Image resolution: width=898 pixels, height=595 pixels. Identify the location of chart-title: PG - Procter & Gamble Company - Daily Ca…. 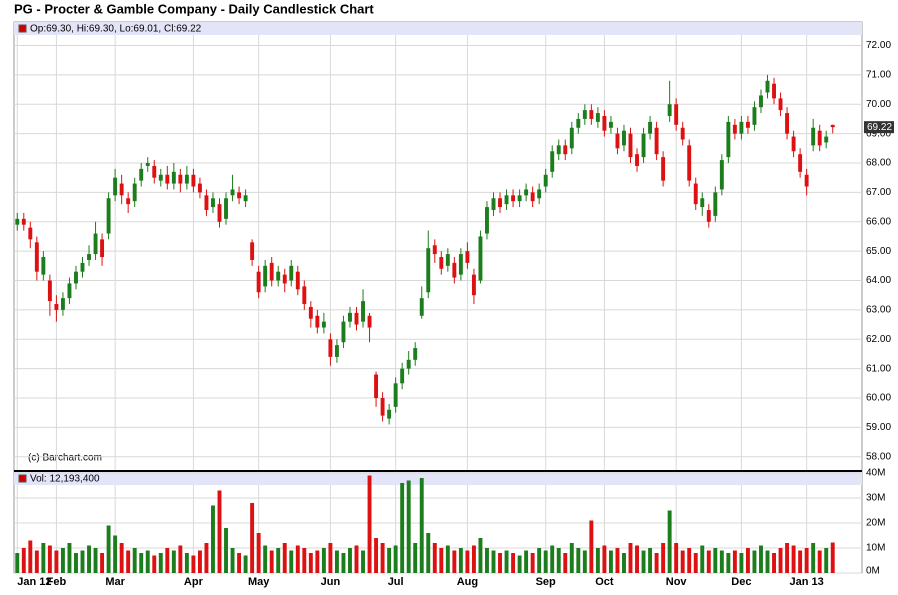
(194, 8).